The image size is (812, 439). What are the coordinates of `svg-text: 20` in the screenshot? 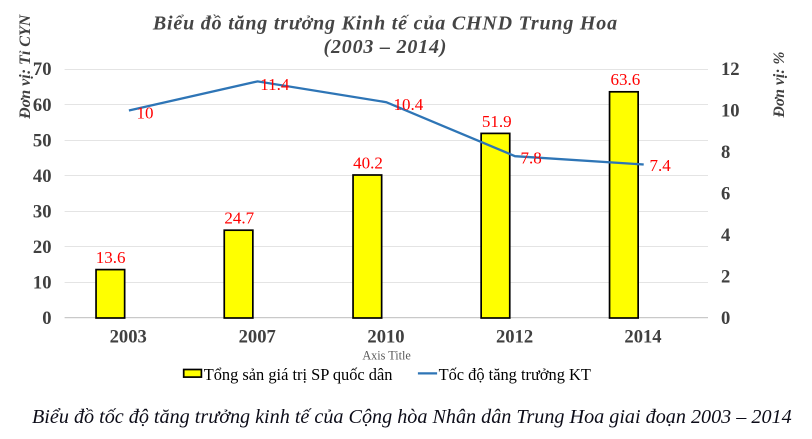 It's located at (42, 247).